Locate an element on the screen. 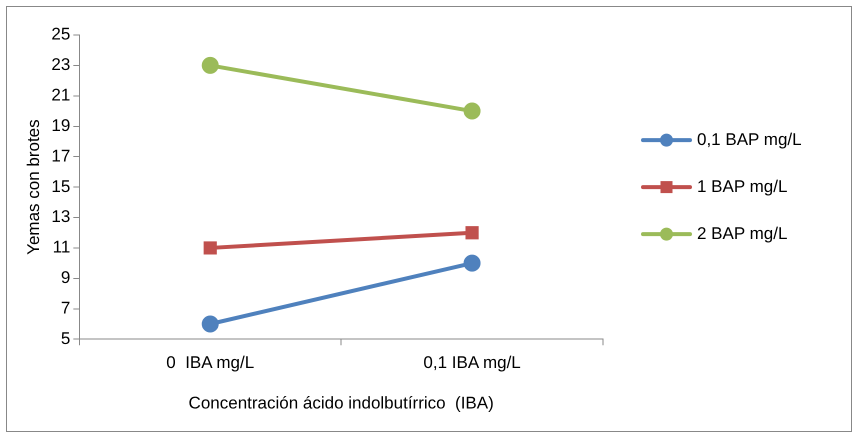  y-tick-label: 25 is located at coordinates (60, 34).